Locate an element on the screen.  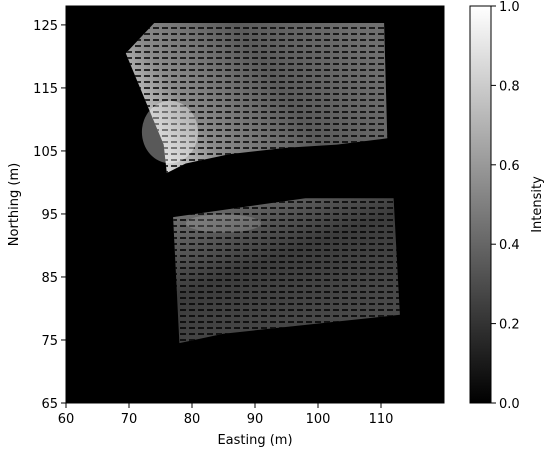
colorbar-tick-label: 0.2 is located at coordinates (509, 325).